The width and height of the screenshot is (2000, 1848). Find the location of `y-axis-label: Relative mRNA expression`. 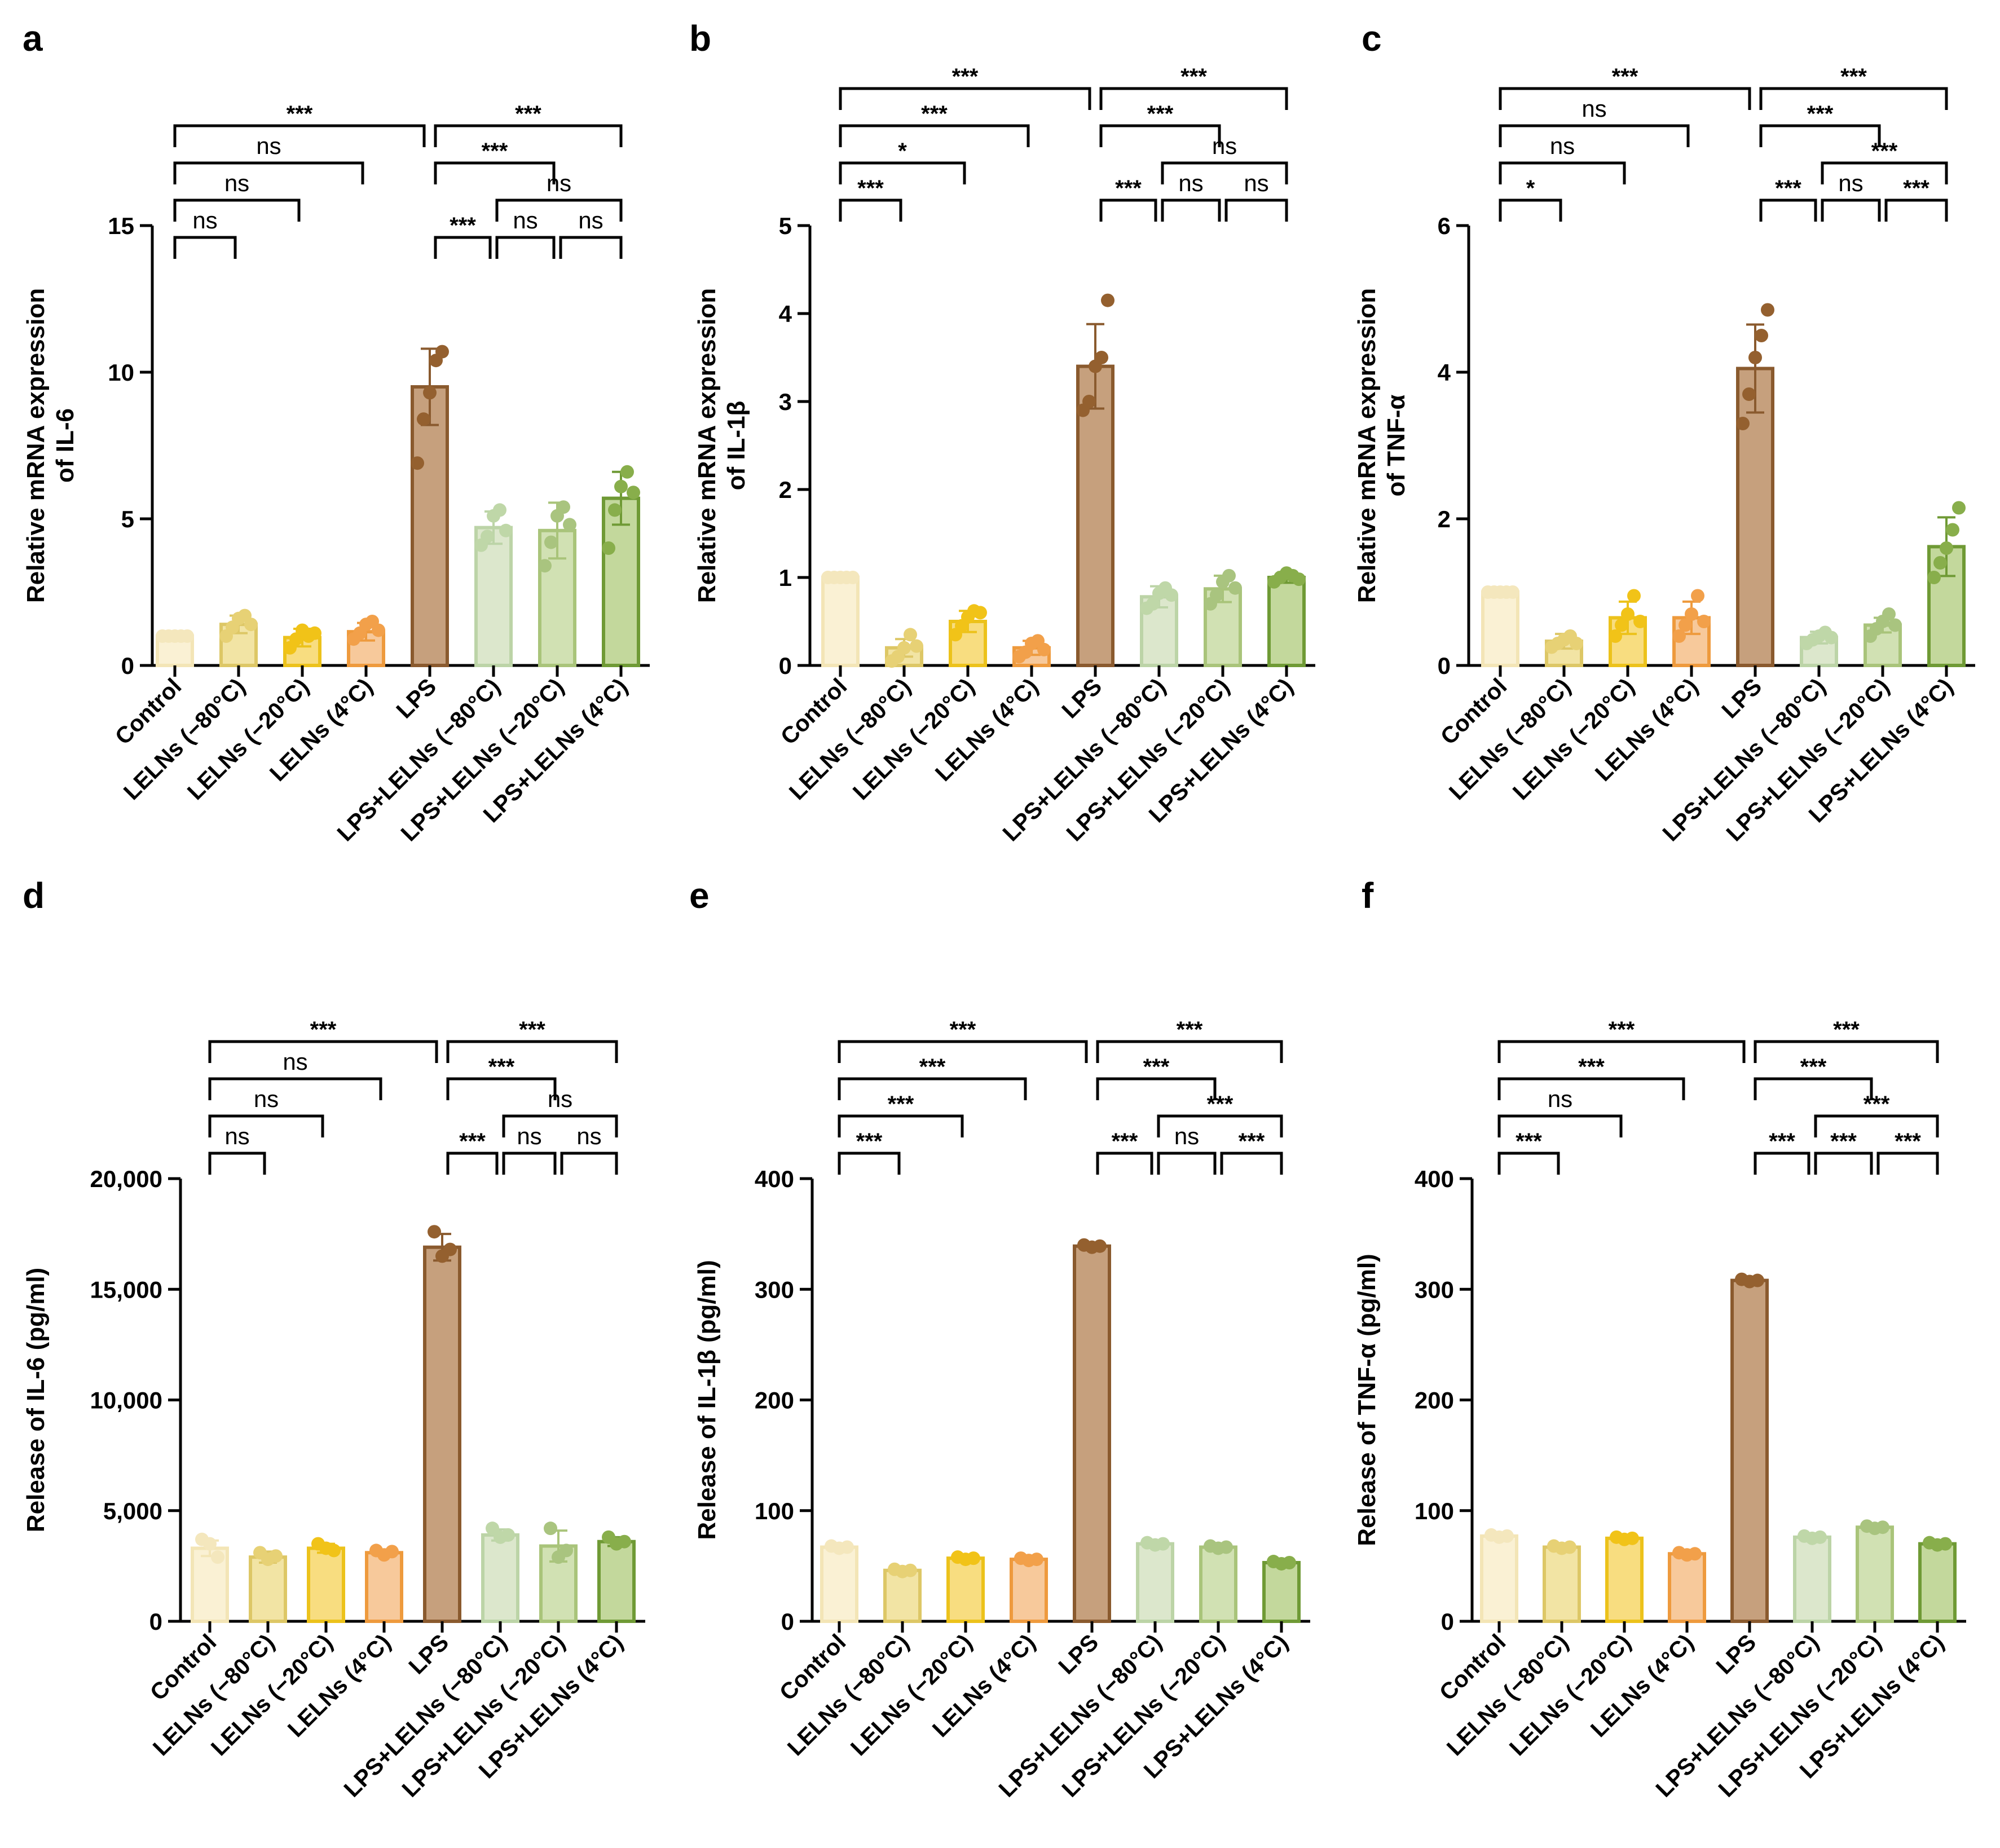

y-axis-label: Relative mRNA expression is located at coordinates (707, 445).